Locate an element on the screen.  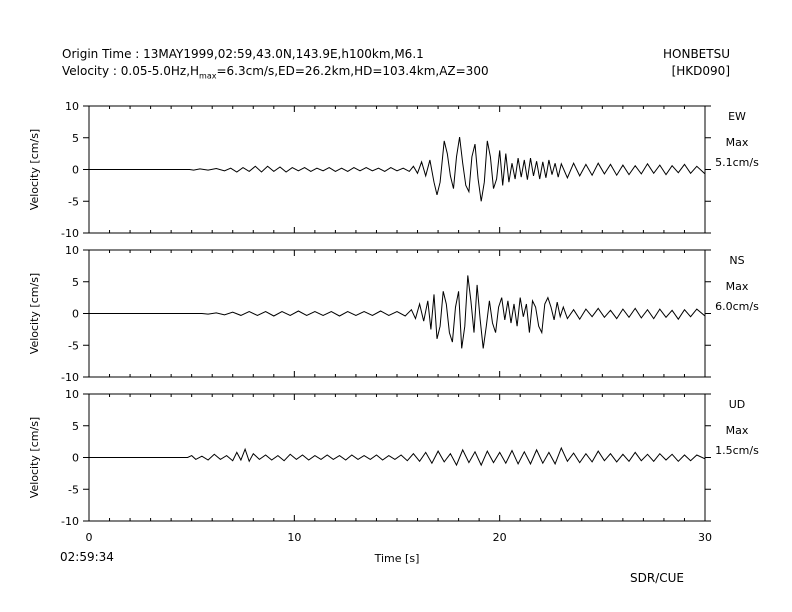
station-code: [HKD090] is located at coordinates (700, 71).